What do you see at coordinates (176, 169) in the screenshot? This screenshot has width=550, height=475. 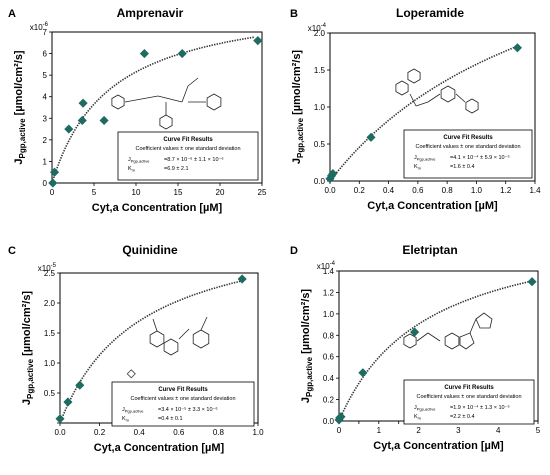 I see `fit-km-value: =6.9 ± 2.1` at bounding box center [176, 169].